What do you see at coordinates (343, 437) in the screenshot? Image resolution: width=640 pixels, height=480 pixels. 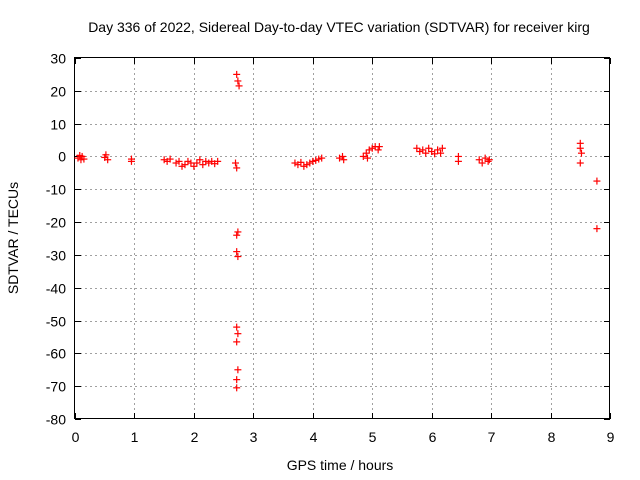 I see `x-axis: 0 1 2 3 4 5 6 7 8 9` at bounding box center [343, 437].